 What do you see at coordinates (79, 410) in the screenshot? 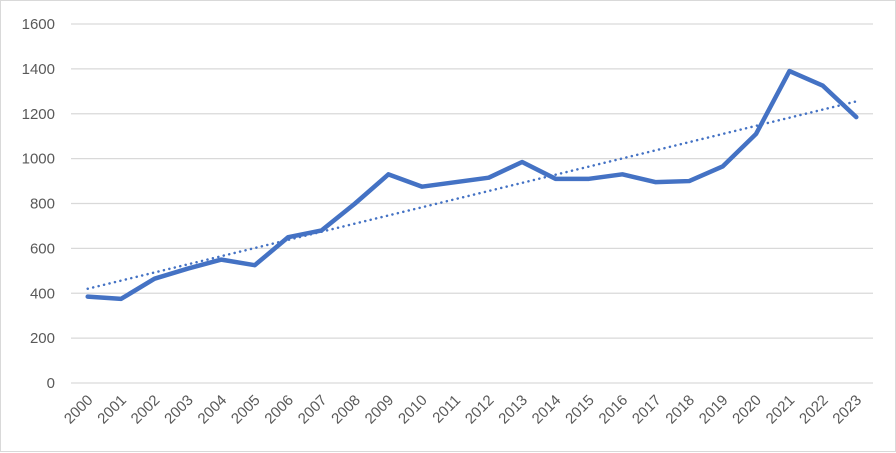
I see `x-tick-label: 2000` at bounding box center [79, 410].